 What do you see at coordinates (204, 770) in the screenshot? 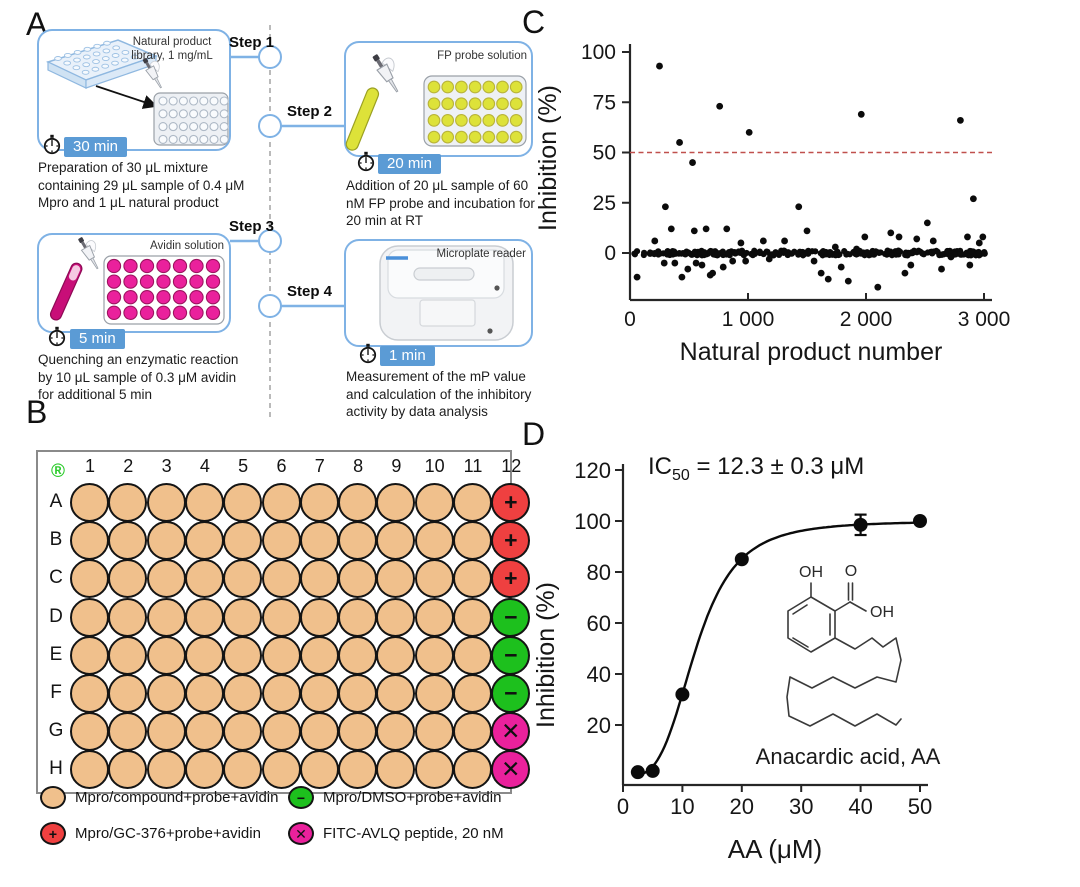
I see `well-H4` at bounding box center [204, 770].